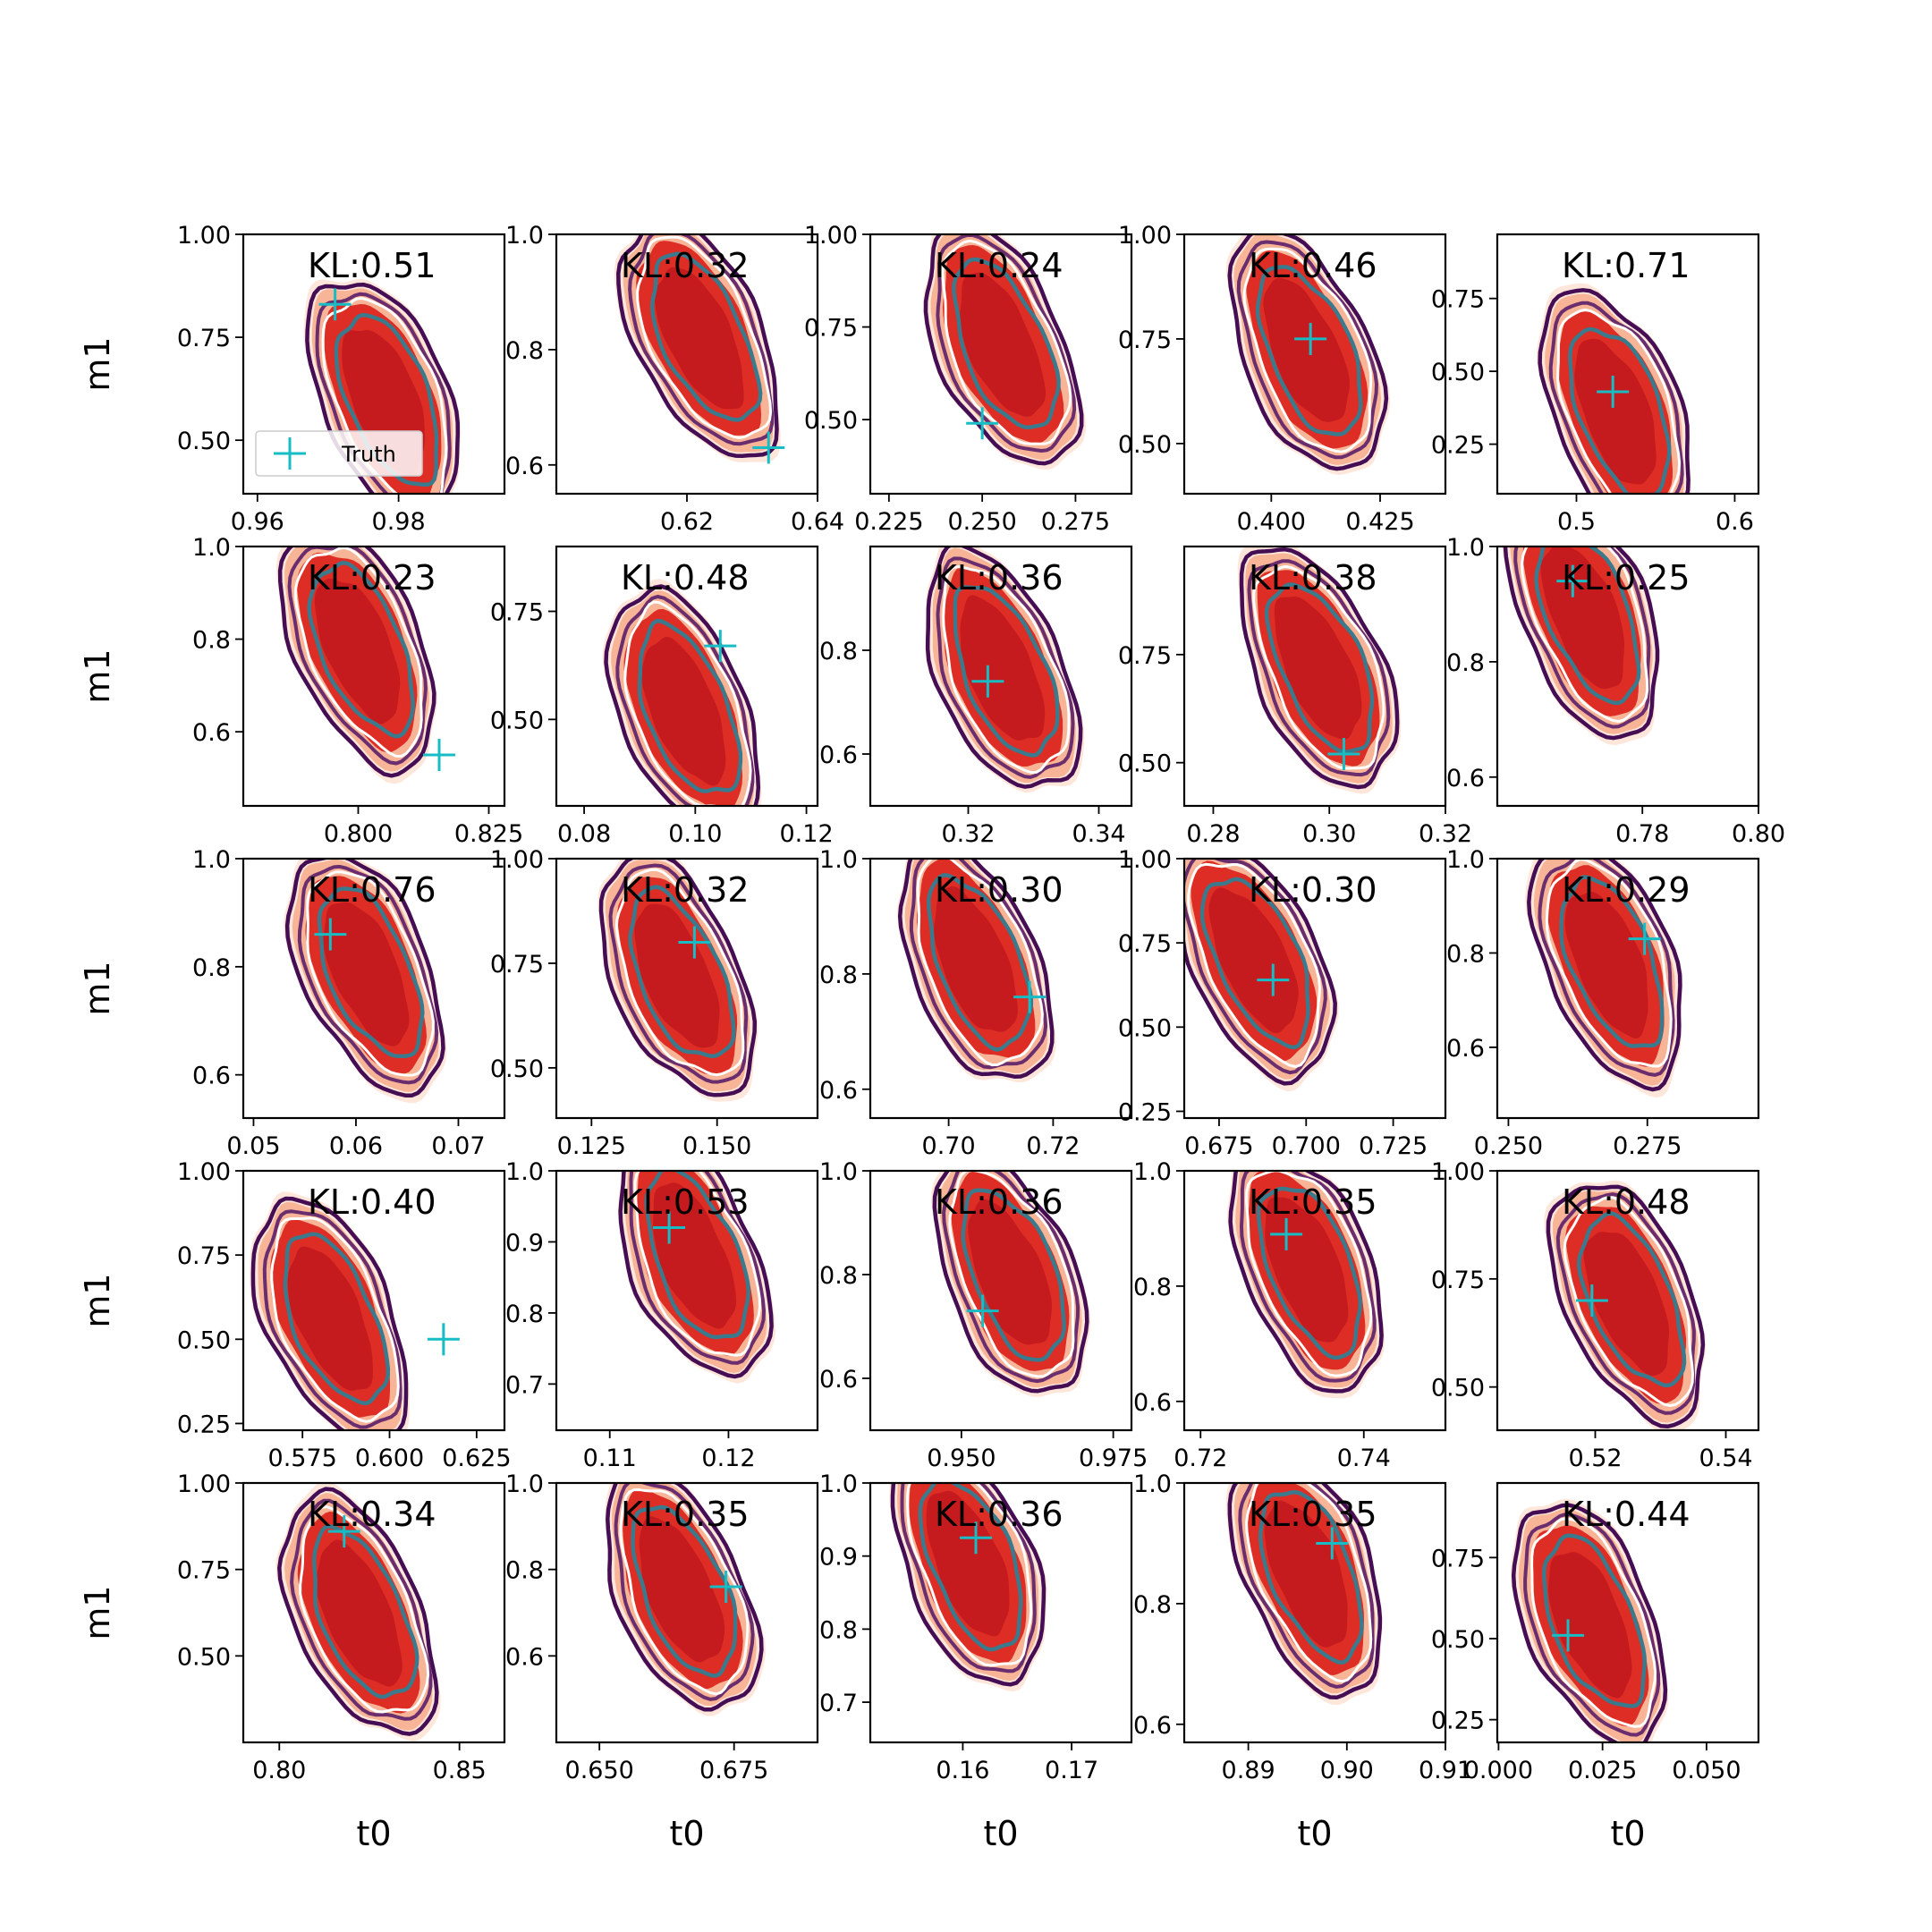  What do you see at coordinates (1642, 834) in the screenshot?
I see `x-tick-label: 0.78` at bounding box center [1642, 834].